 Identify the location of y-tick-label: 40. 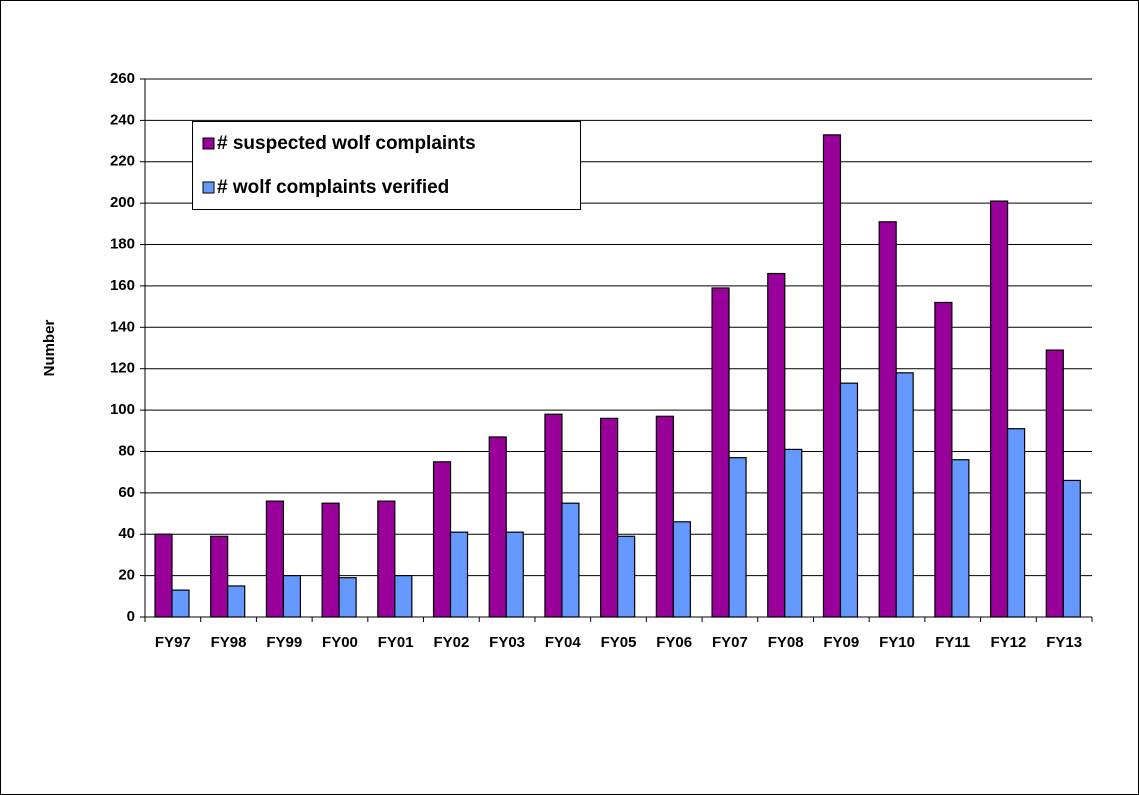
(126, 533).